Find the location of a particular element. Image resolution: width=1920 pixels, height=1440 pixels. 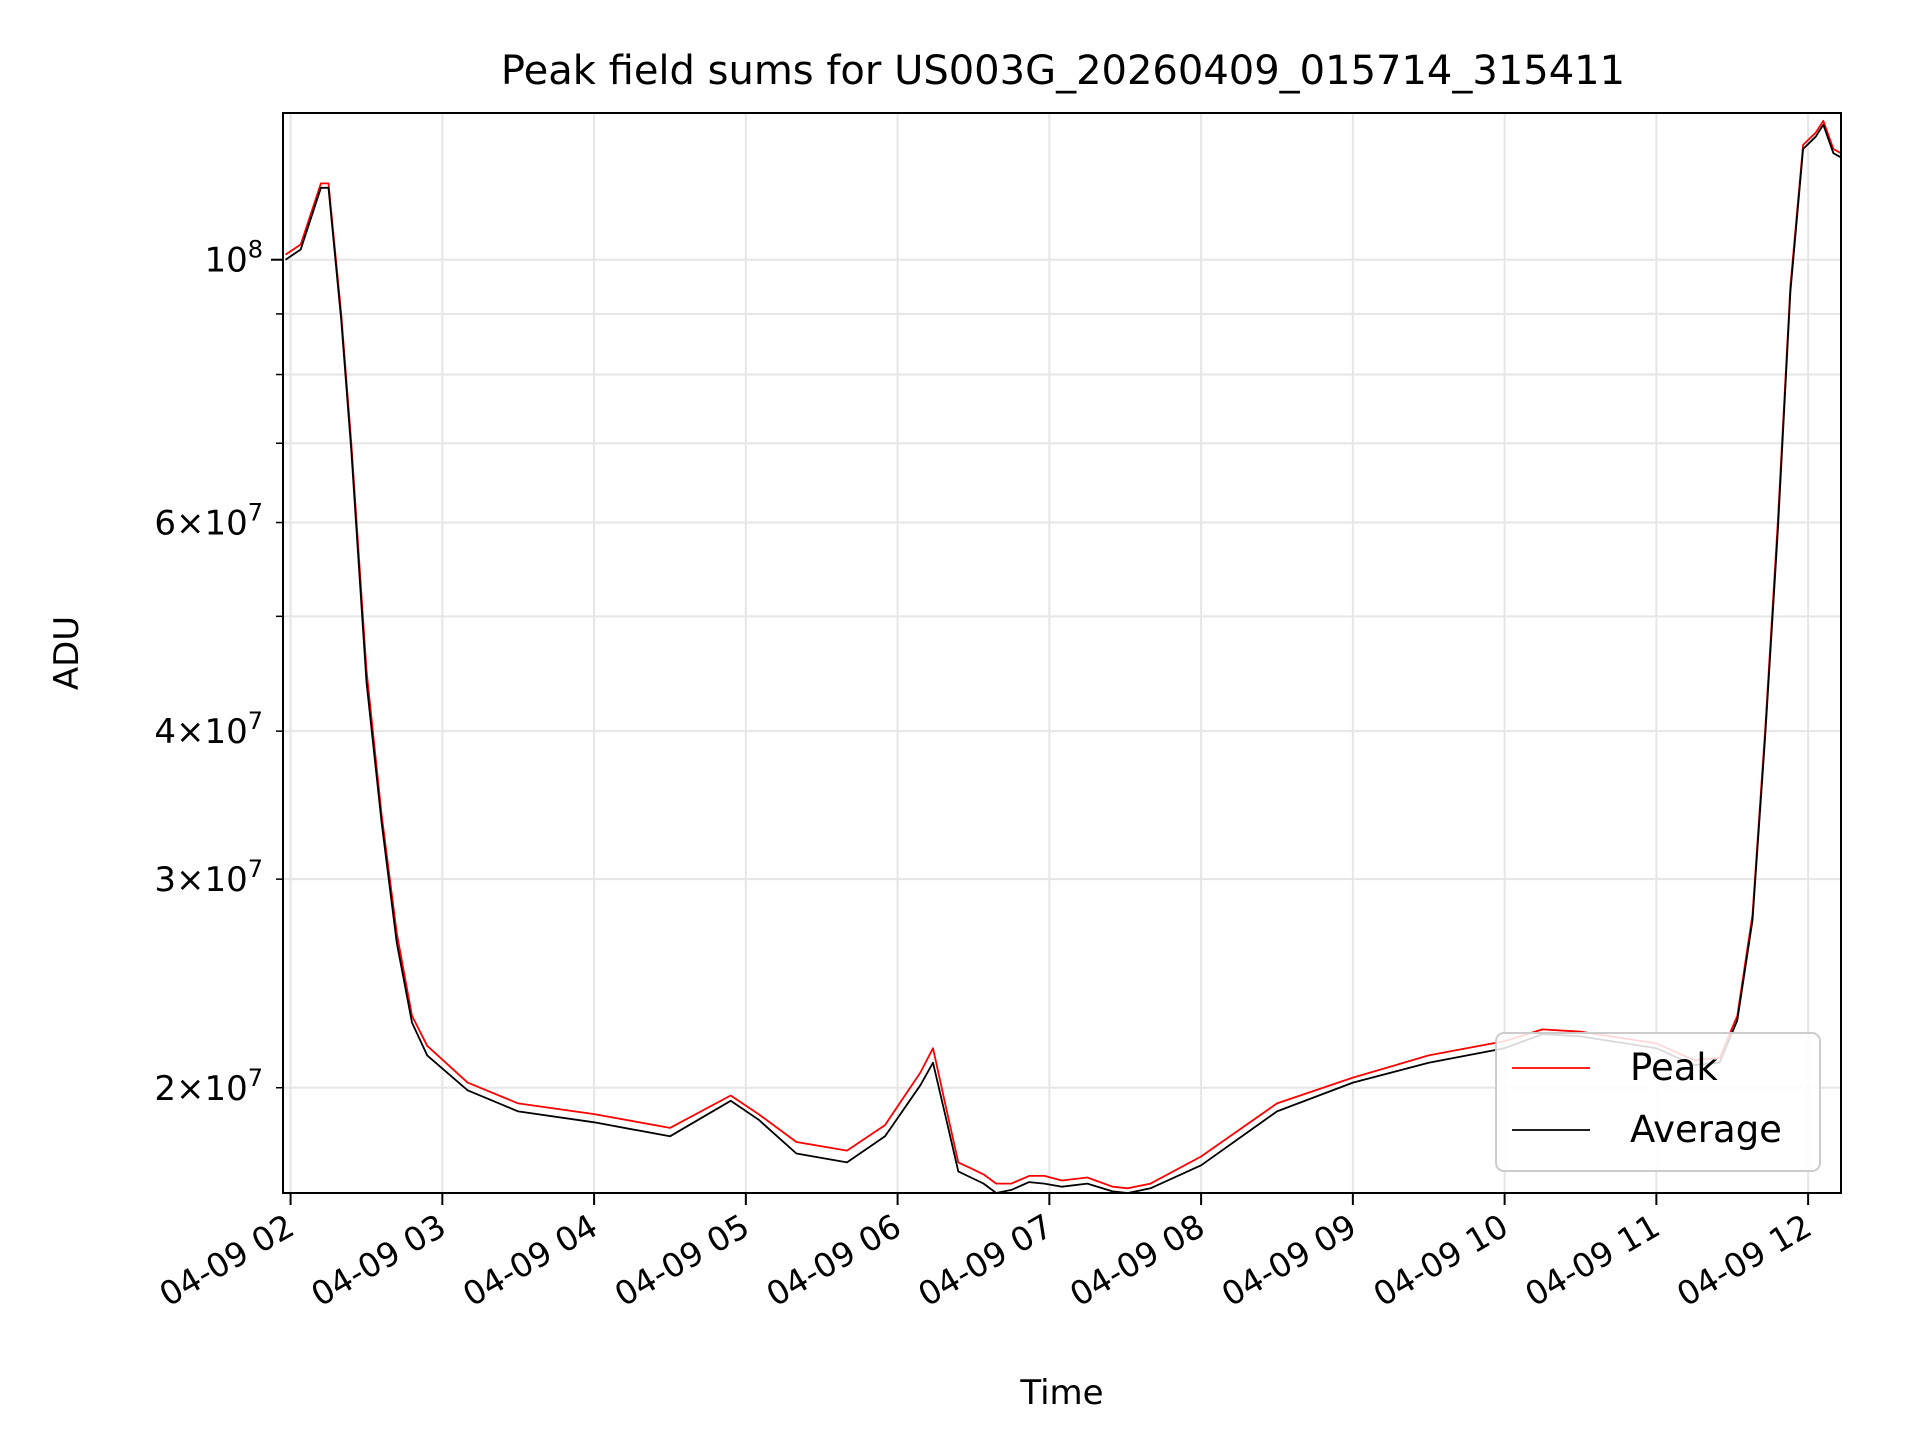

y-tick-label: 6×107 is located at coordinates (208, 521).